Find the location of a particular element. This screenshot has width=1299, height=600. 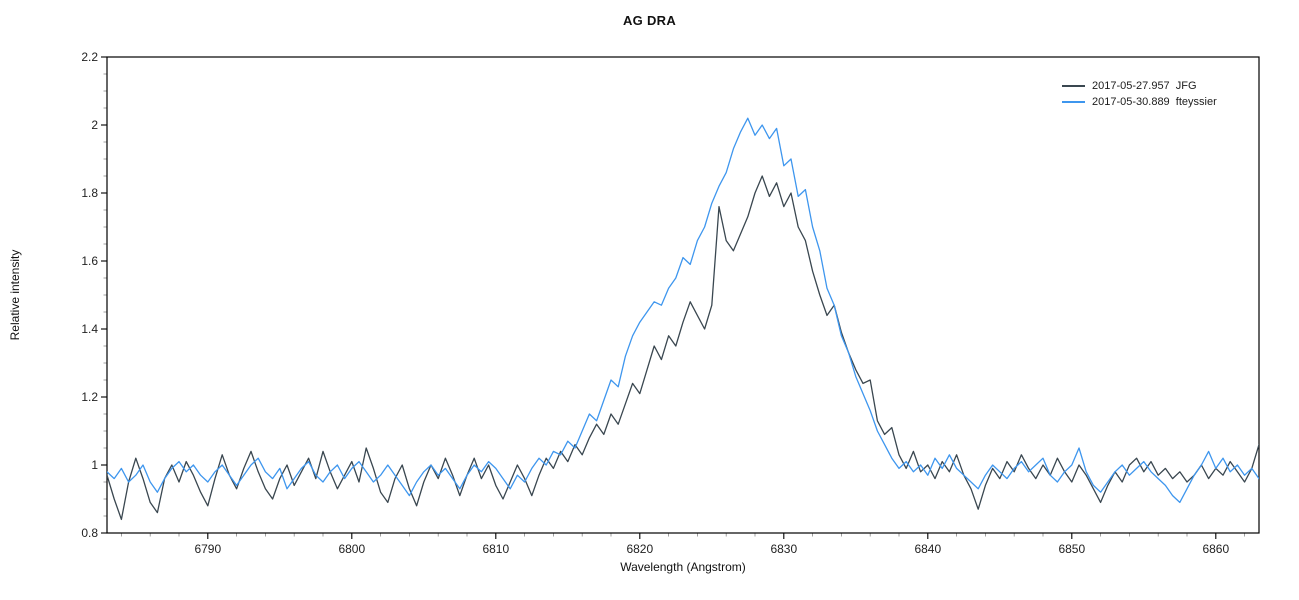

y-tick-label: 2 is located at coordinates (94, 125).